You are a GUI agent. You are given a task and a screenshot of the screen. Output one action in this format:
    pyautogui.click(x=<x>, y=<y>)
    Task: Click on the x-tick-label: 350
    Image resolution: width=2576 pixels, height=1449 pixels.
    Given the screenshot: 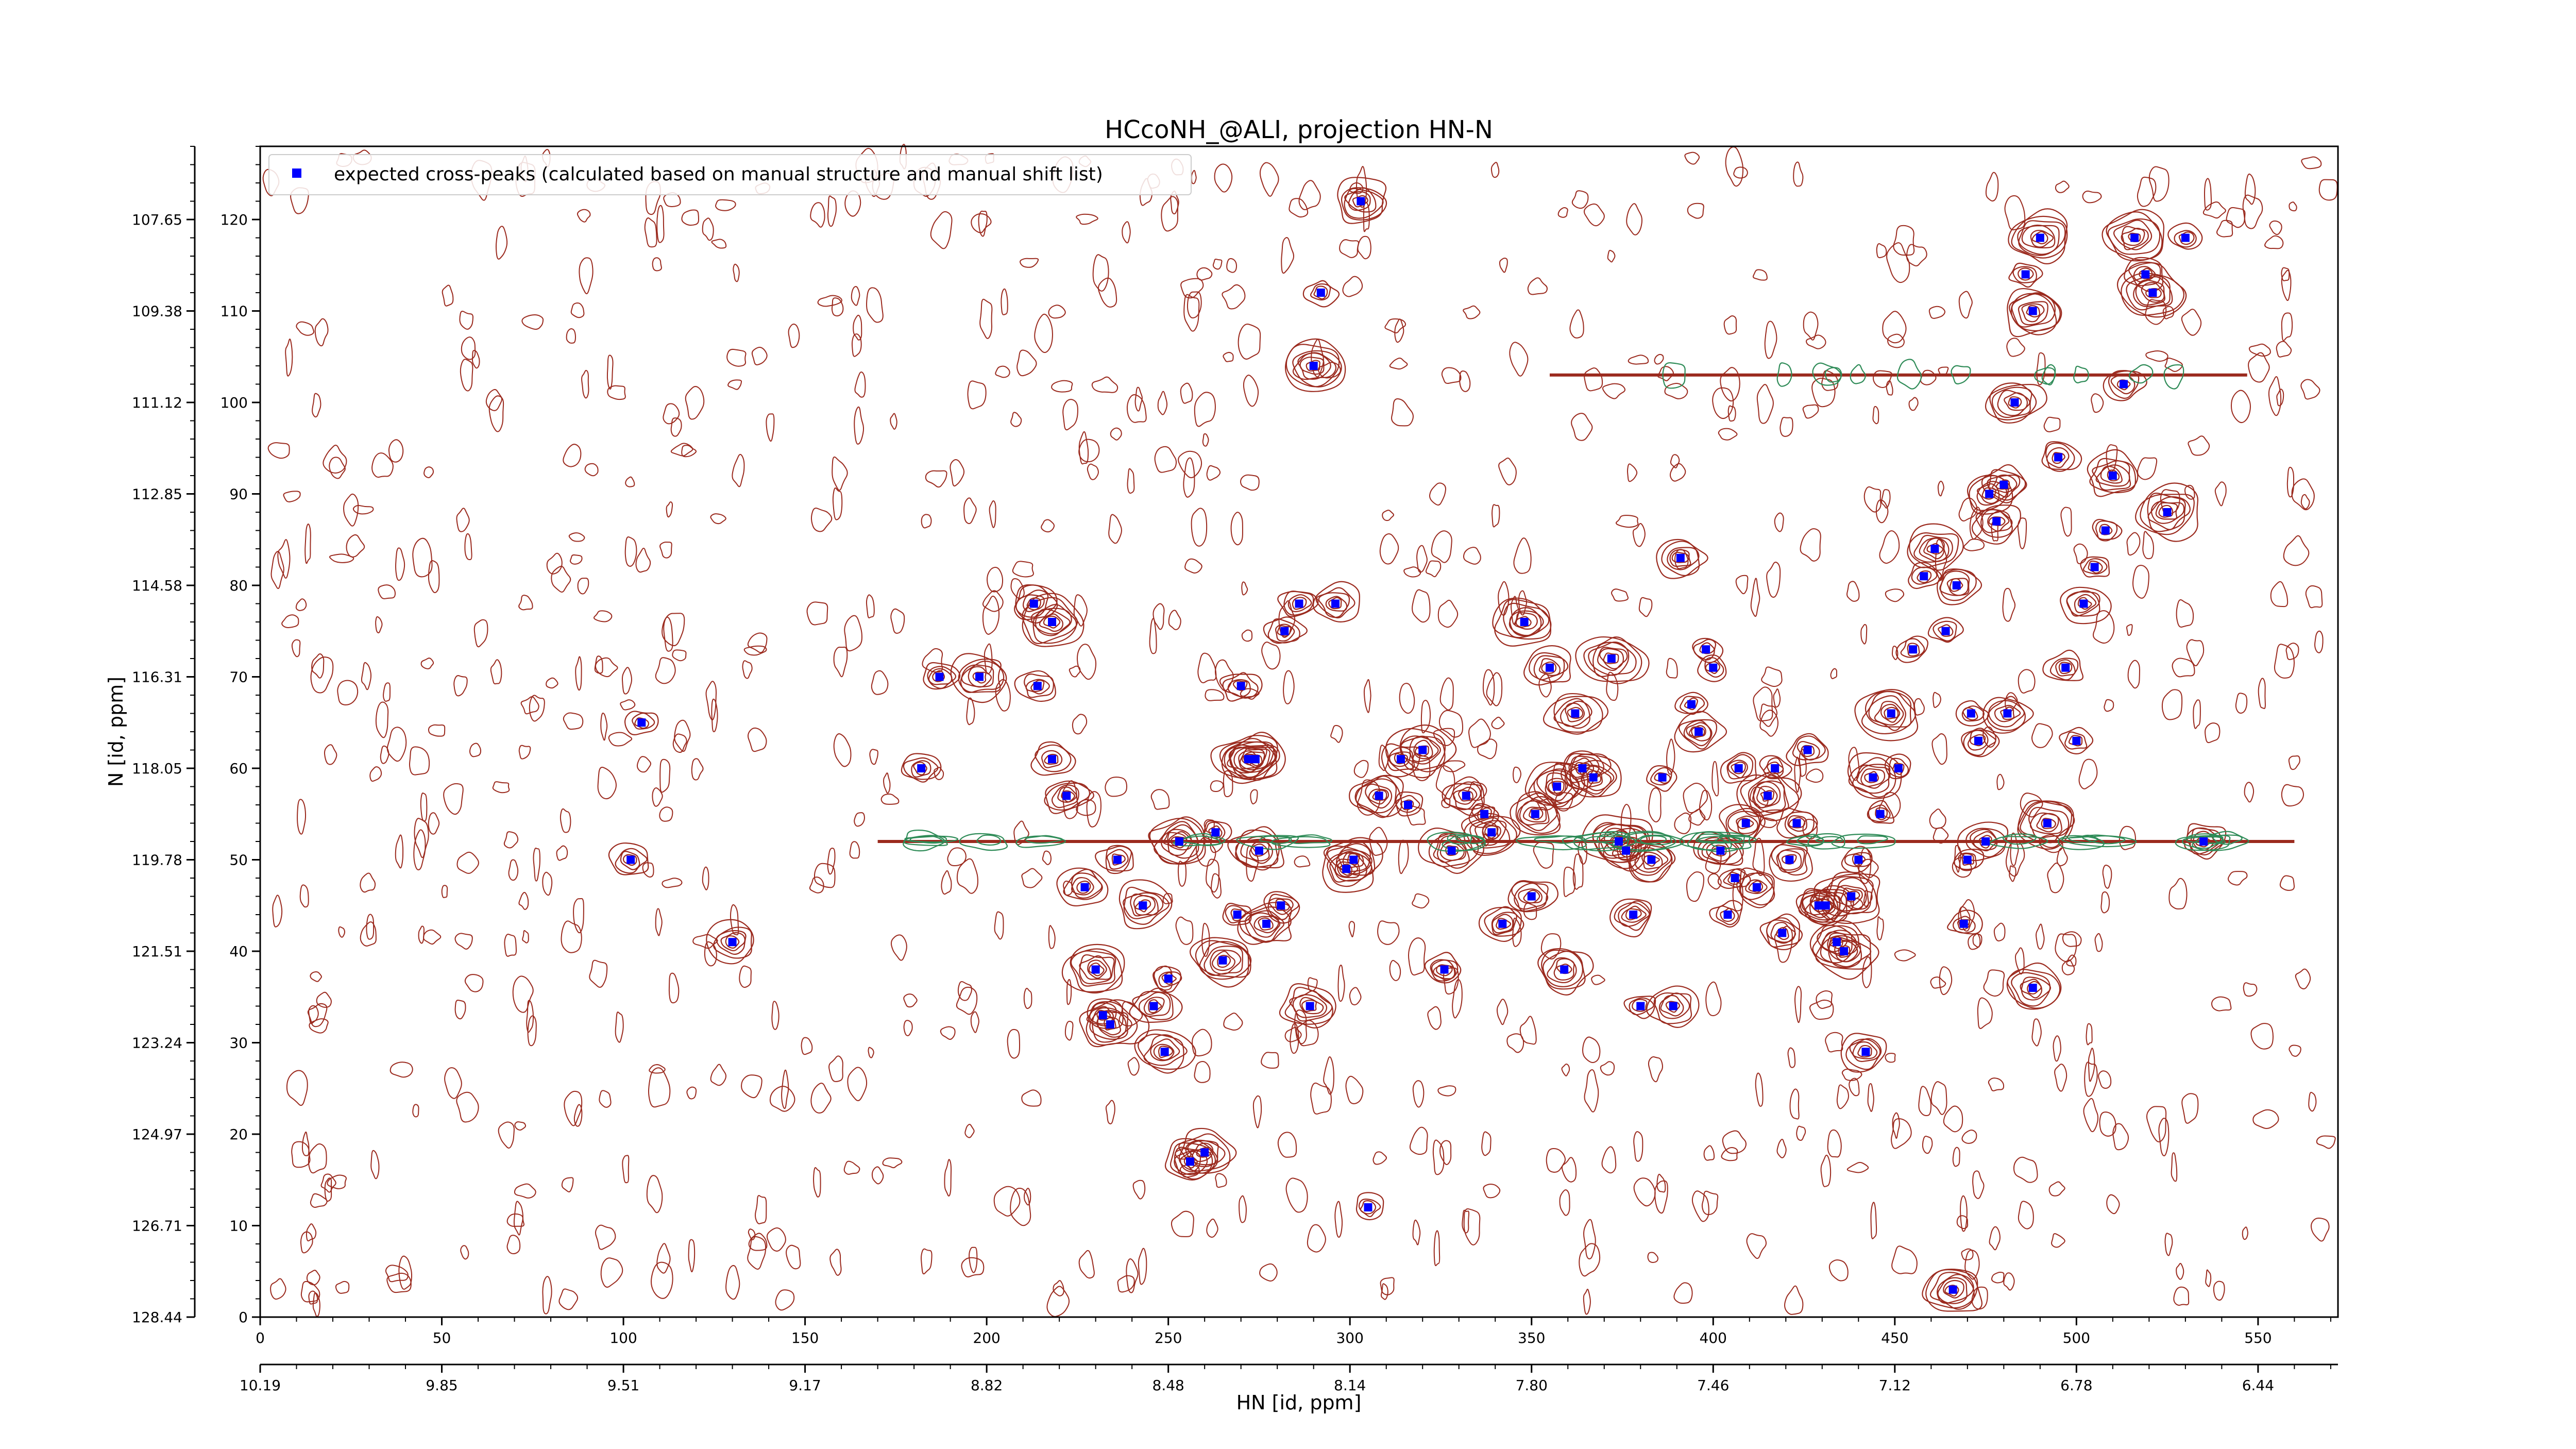 What is the action you would take?
    pyautogui.click(x=1531, y=1337)
    